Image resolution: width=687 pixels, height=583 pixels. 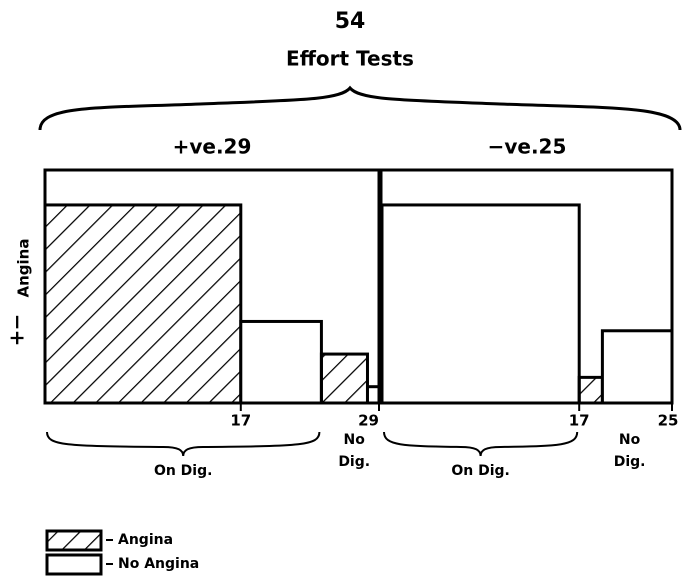 I want to click on y-label: Angina, so click(x=24, y=268).